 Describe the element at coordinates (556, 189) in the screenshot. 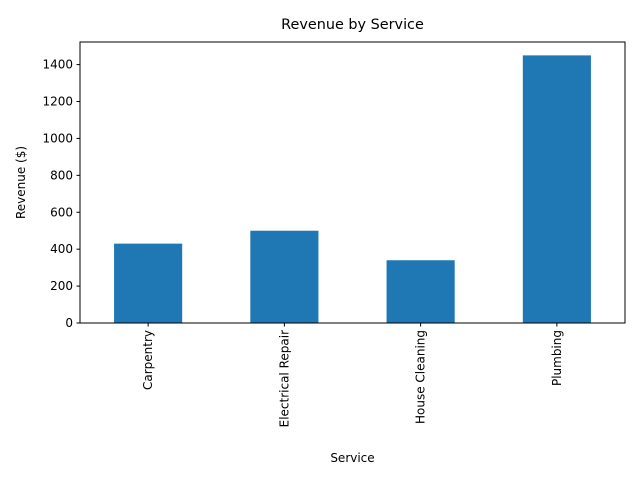

I see `bar-plumbing` at that location.